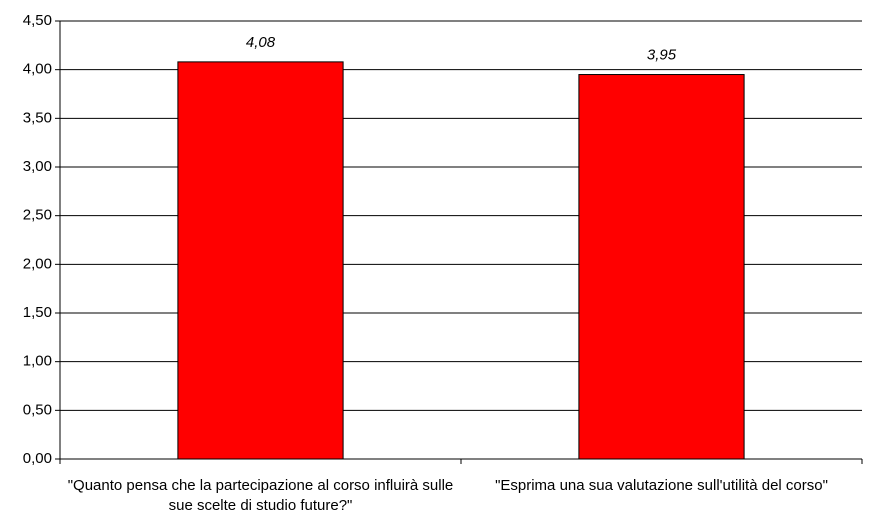 Image resolution: width=875 pixels, height=519 pixels. What do you see at coordinates (37, 263) in the screenshot?
I see `y-tick-label: 2,00` at bounding box center [37, 263].